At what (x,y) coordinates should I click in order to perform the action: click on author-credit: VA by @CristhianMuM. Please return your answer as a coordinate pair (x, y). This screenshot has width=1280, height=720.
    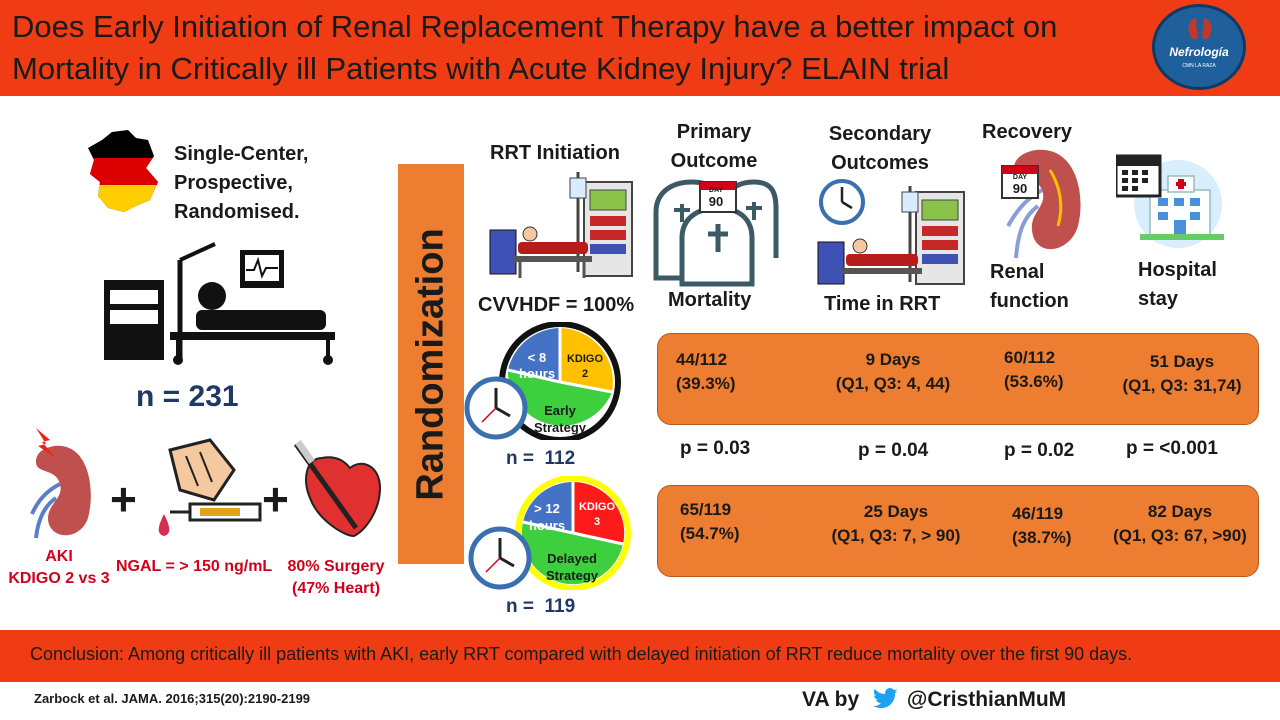
    Looking at the image, I should click on (934, 700).